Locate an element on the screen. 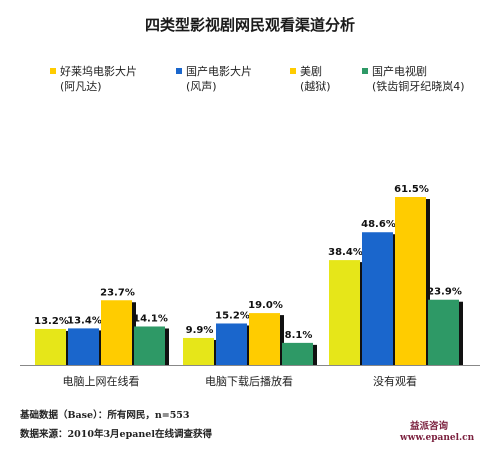  bar-shadow-download-domestic-tv is located at coordinates (315, 354).